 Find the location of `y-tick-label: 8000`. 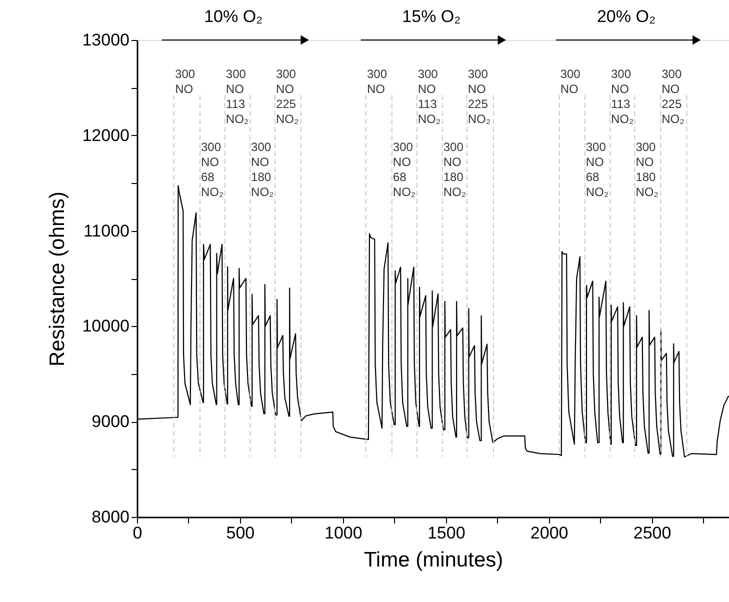

y-tick-label: 8000 is located at coordinates (111, 517).